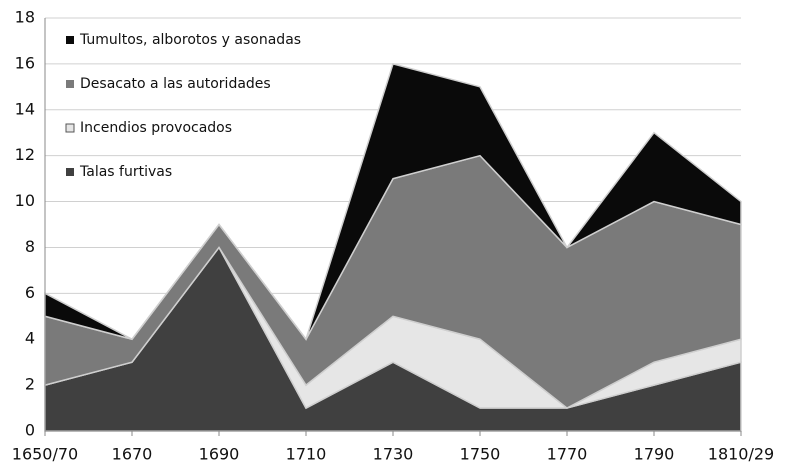 The image size is (787, 469). Describe the element at coordinates (741, 454) in the screenshot. I see `x-tick-label: 1810/29` at that location.